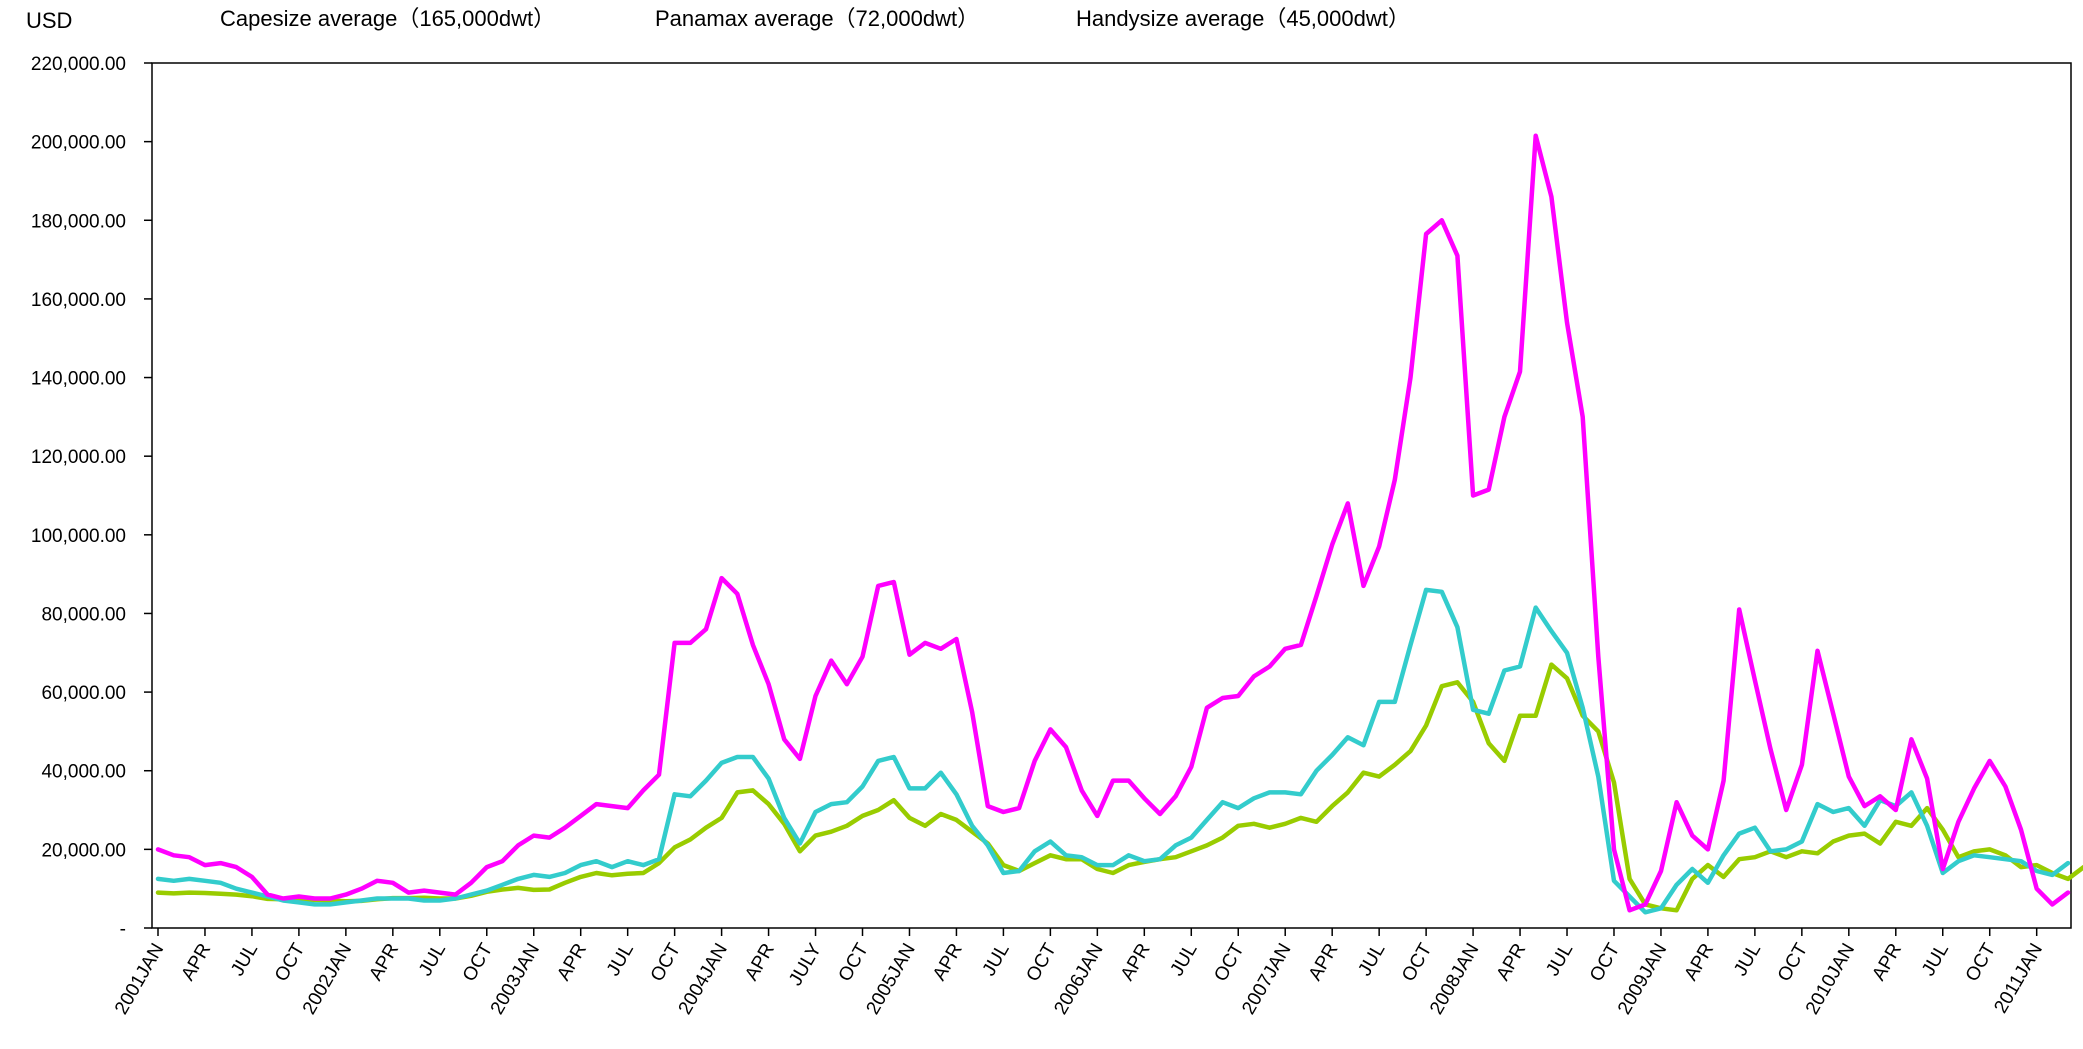 The image size is (2083, 1049). Describe the element at coordinates (387, 18) in the screenshot. I see `legend-entry-capesize: Capesize average（165,000dwt）` at that location.